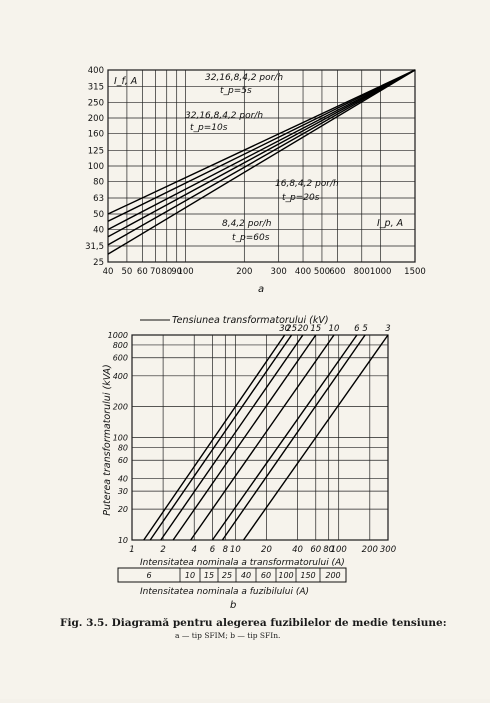 The width and height of the screenshot is (490, 703). Describe the element at coordinates (332, 575) in the screenshot. I see `fuse-cell-value: 200` at that location.